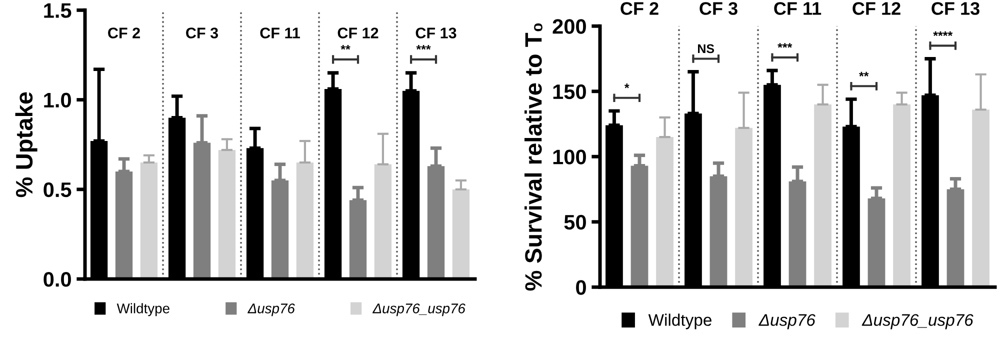 The height and width of the screenshot is (339, 1000). I want to click on y-tick-label: 50, so click(575, 222).